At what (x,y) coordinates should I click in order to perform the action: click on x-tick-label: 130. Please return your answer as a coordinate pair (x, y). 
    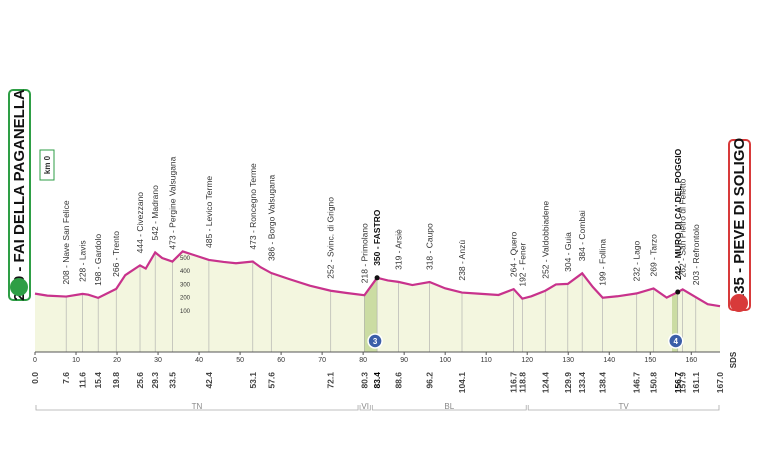
    Looking at the image, I should click on (568, 360).